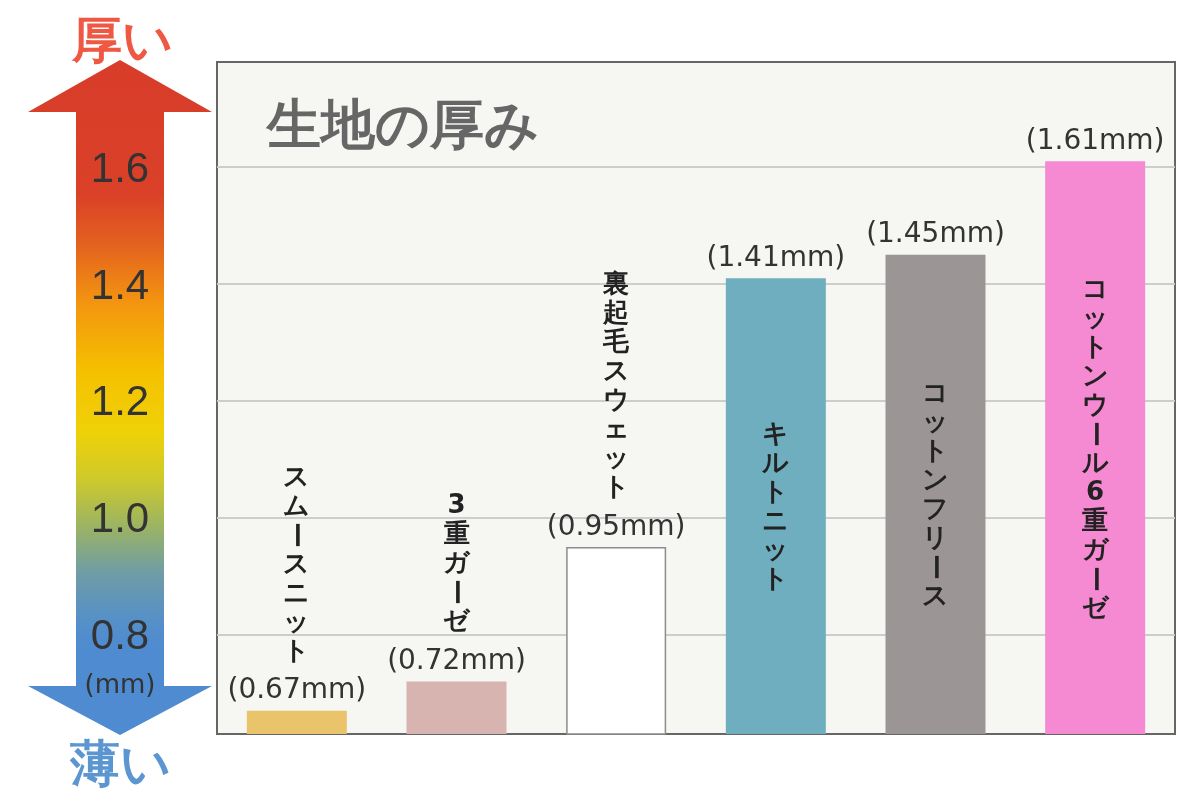 This screenshot has height=800, width=1200. Describe the element at coordinates (1095, 447) in the screenshot. I see `category-label: コットンウール6重ガーゼ` at that location.